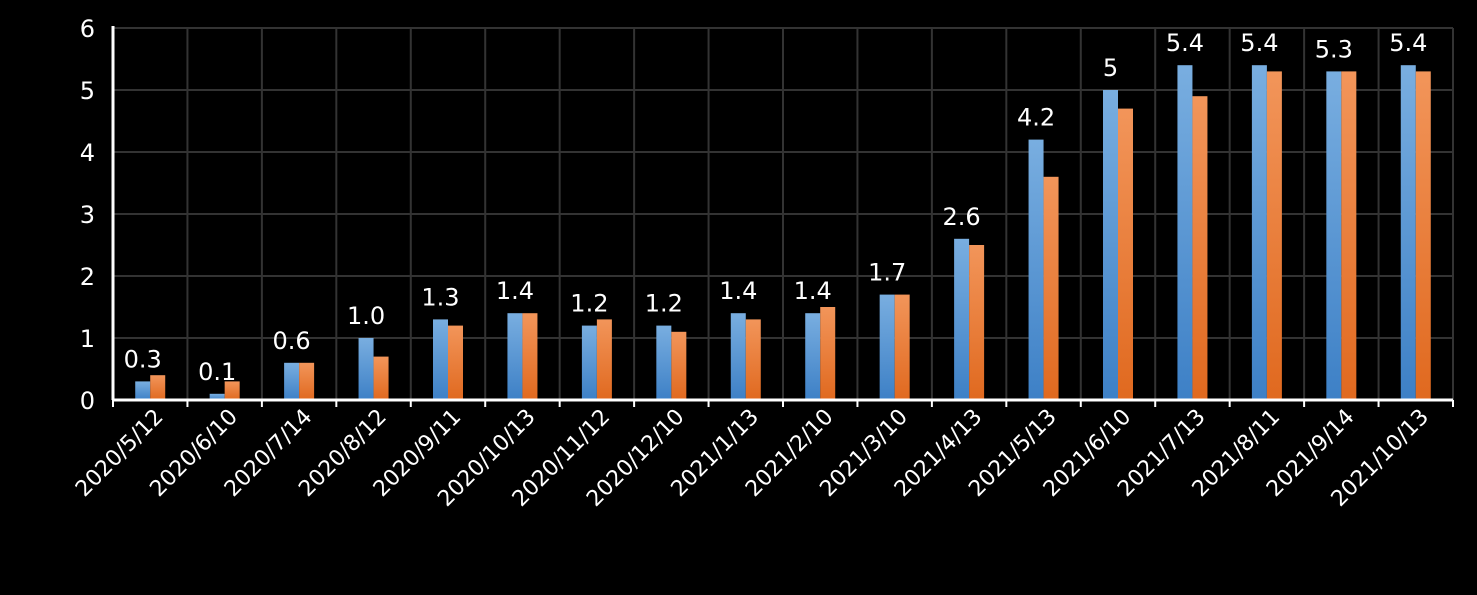 The image size is (1477, 595). What do you see at coordinates (1334, 49) in the screenshot?
I see `data-label: 5.3` at bounding box center [1334, 49].